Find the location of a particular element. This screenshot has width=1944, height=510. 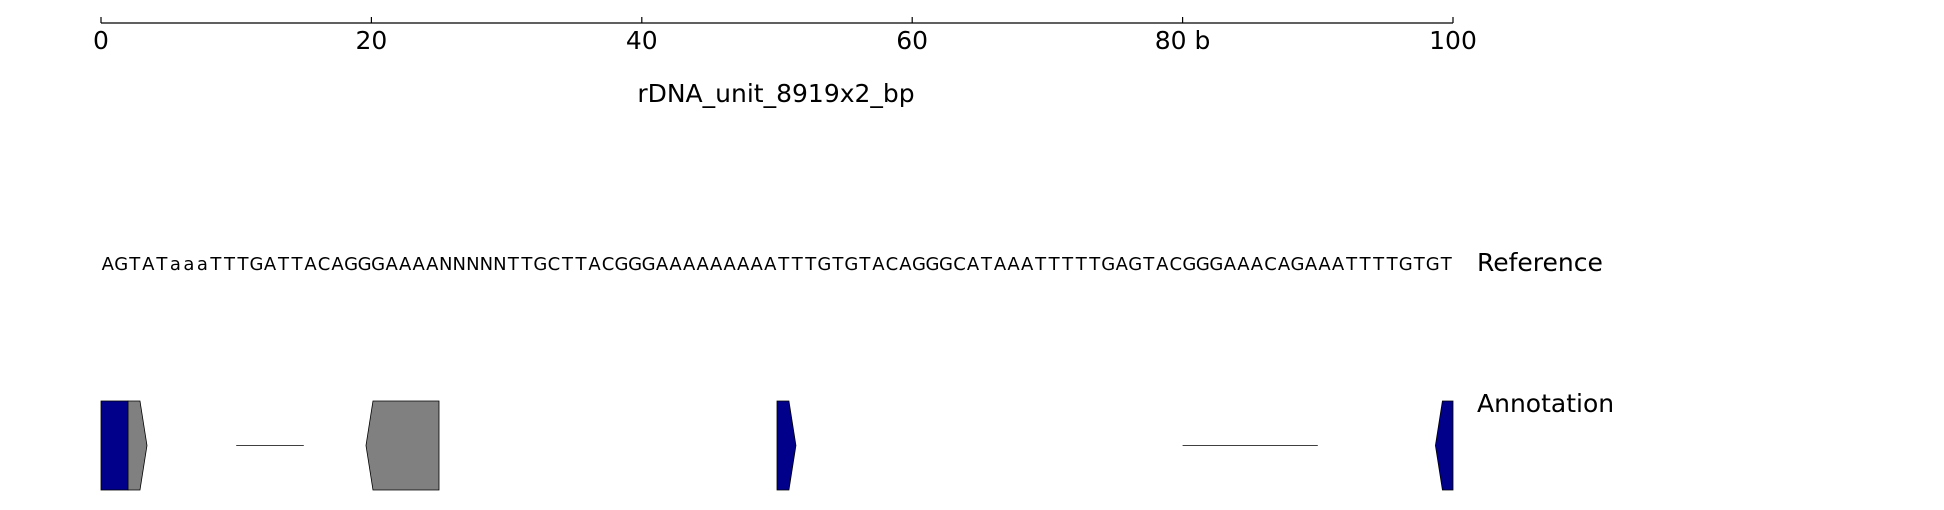

x-tick-label: 20 is located at coordinates (371, 40).